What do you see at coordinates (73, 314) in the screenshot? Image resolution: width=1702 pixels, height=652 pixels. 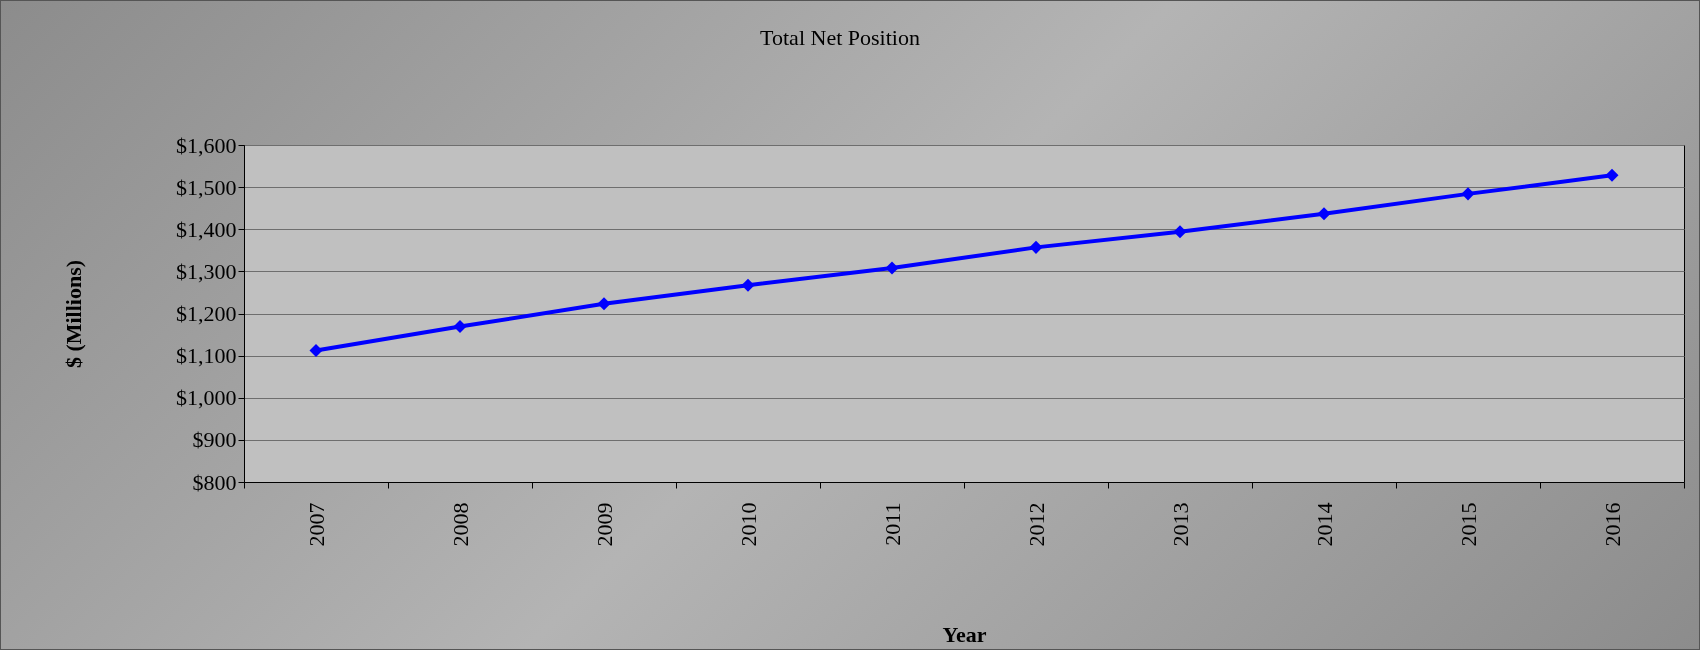 I see `y-axis-title: $ (Millions)` at bounding box center [73, 314].